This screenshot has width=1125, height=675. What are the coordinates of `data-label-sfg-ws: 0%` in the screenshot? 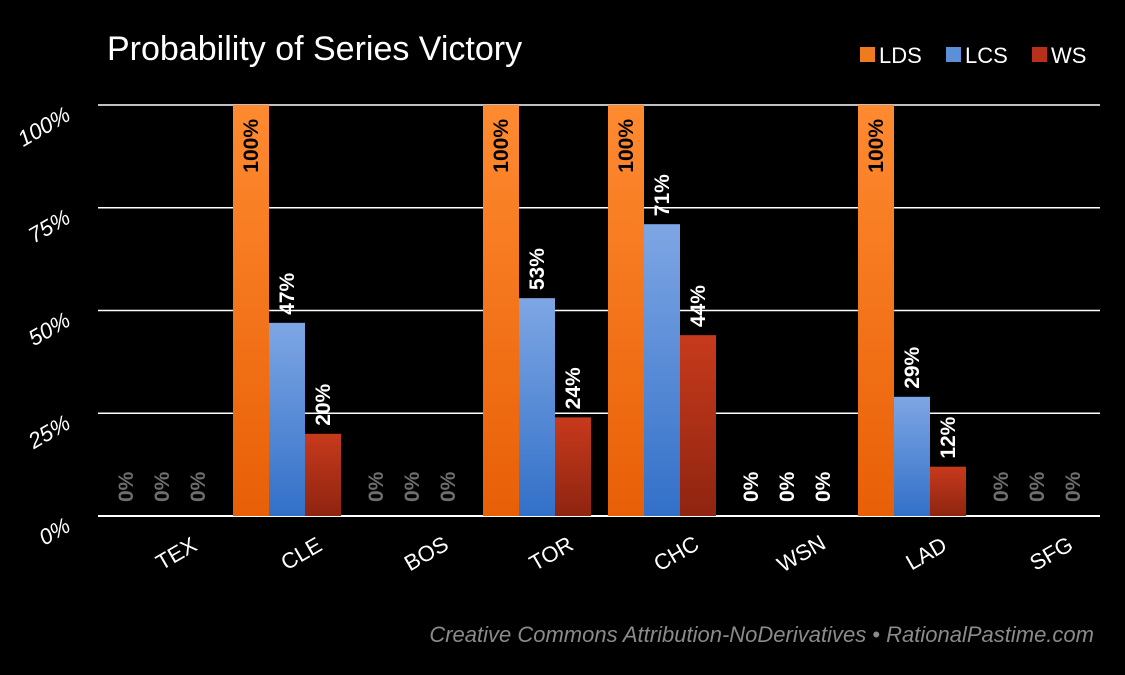 It's located at (1073, 486).